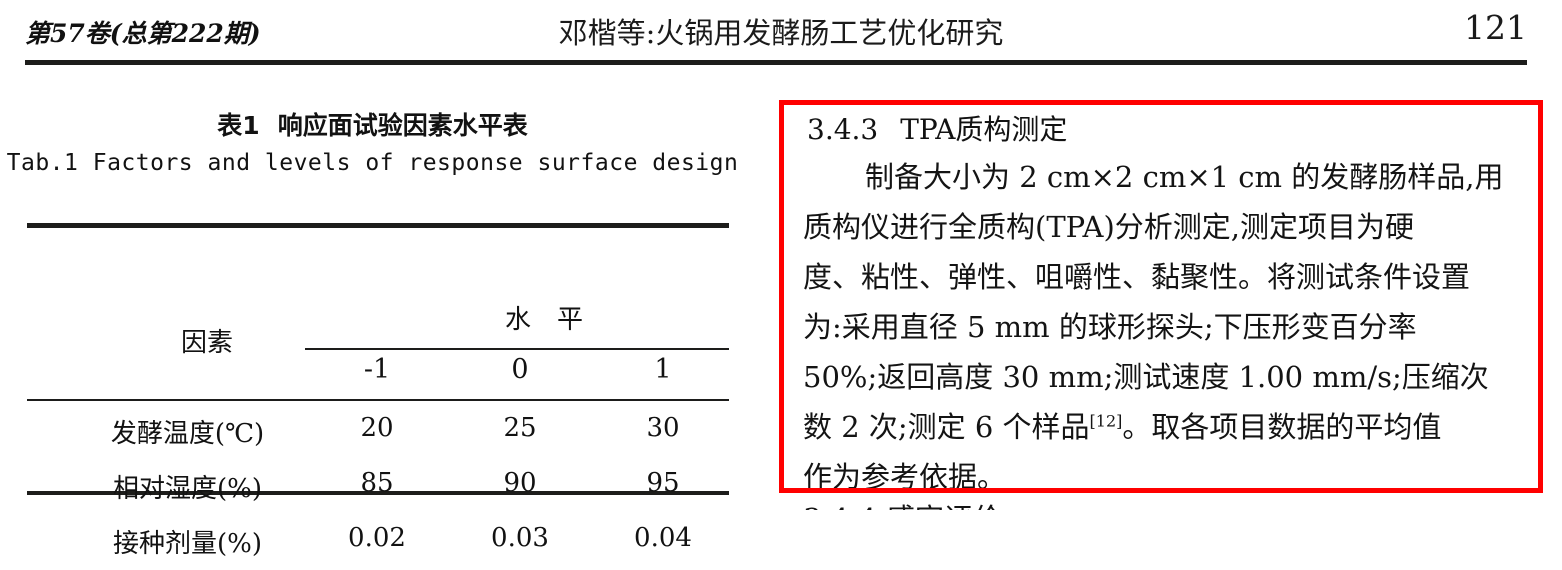  I want to click on cell-level-minus1: 20, so click(377, 428).